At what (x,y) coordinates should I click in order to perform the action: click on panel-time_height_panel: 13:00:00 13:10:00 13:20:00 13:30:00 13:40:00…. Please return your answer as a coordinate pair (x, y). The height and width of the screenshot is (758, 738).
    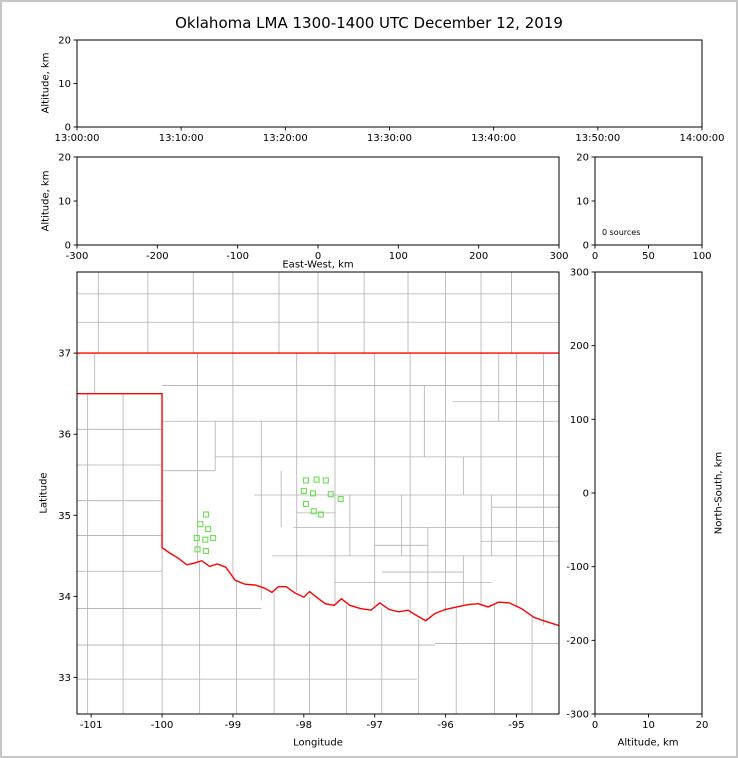
    Looking at the image, I should click on (390, 90).